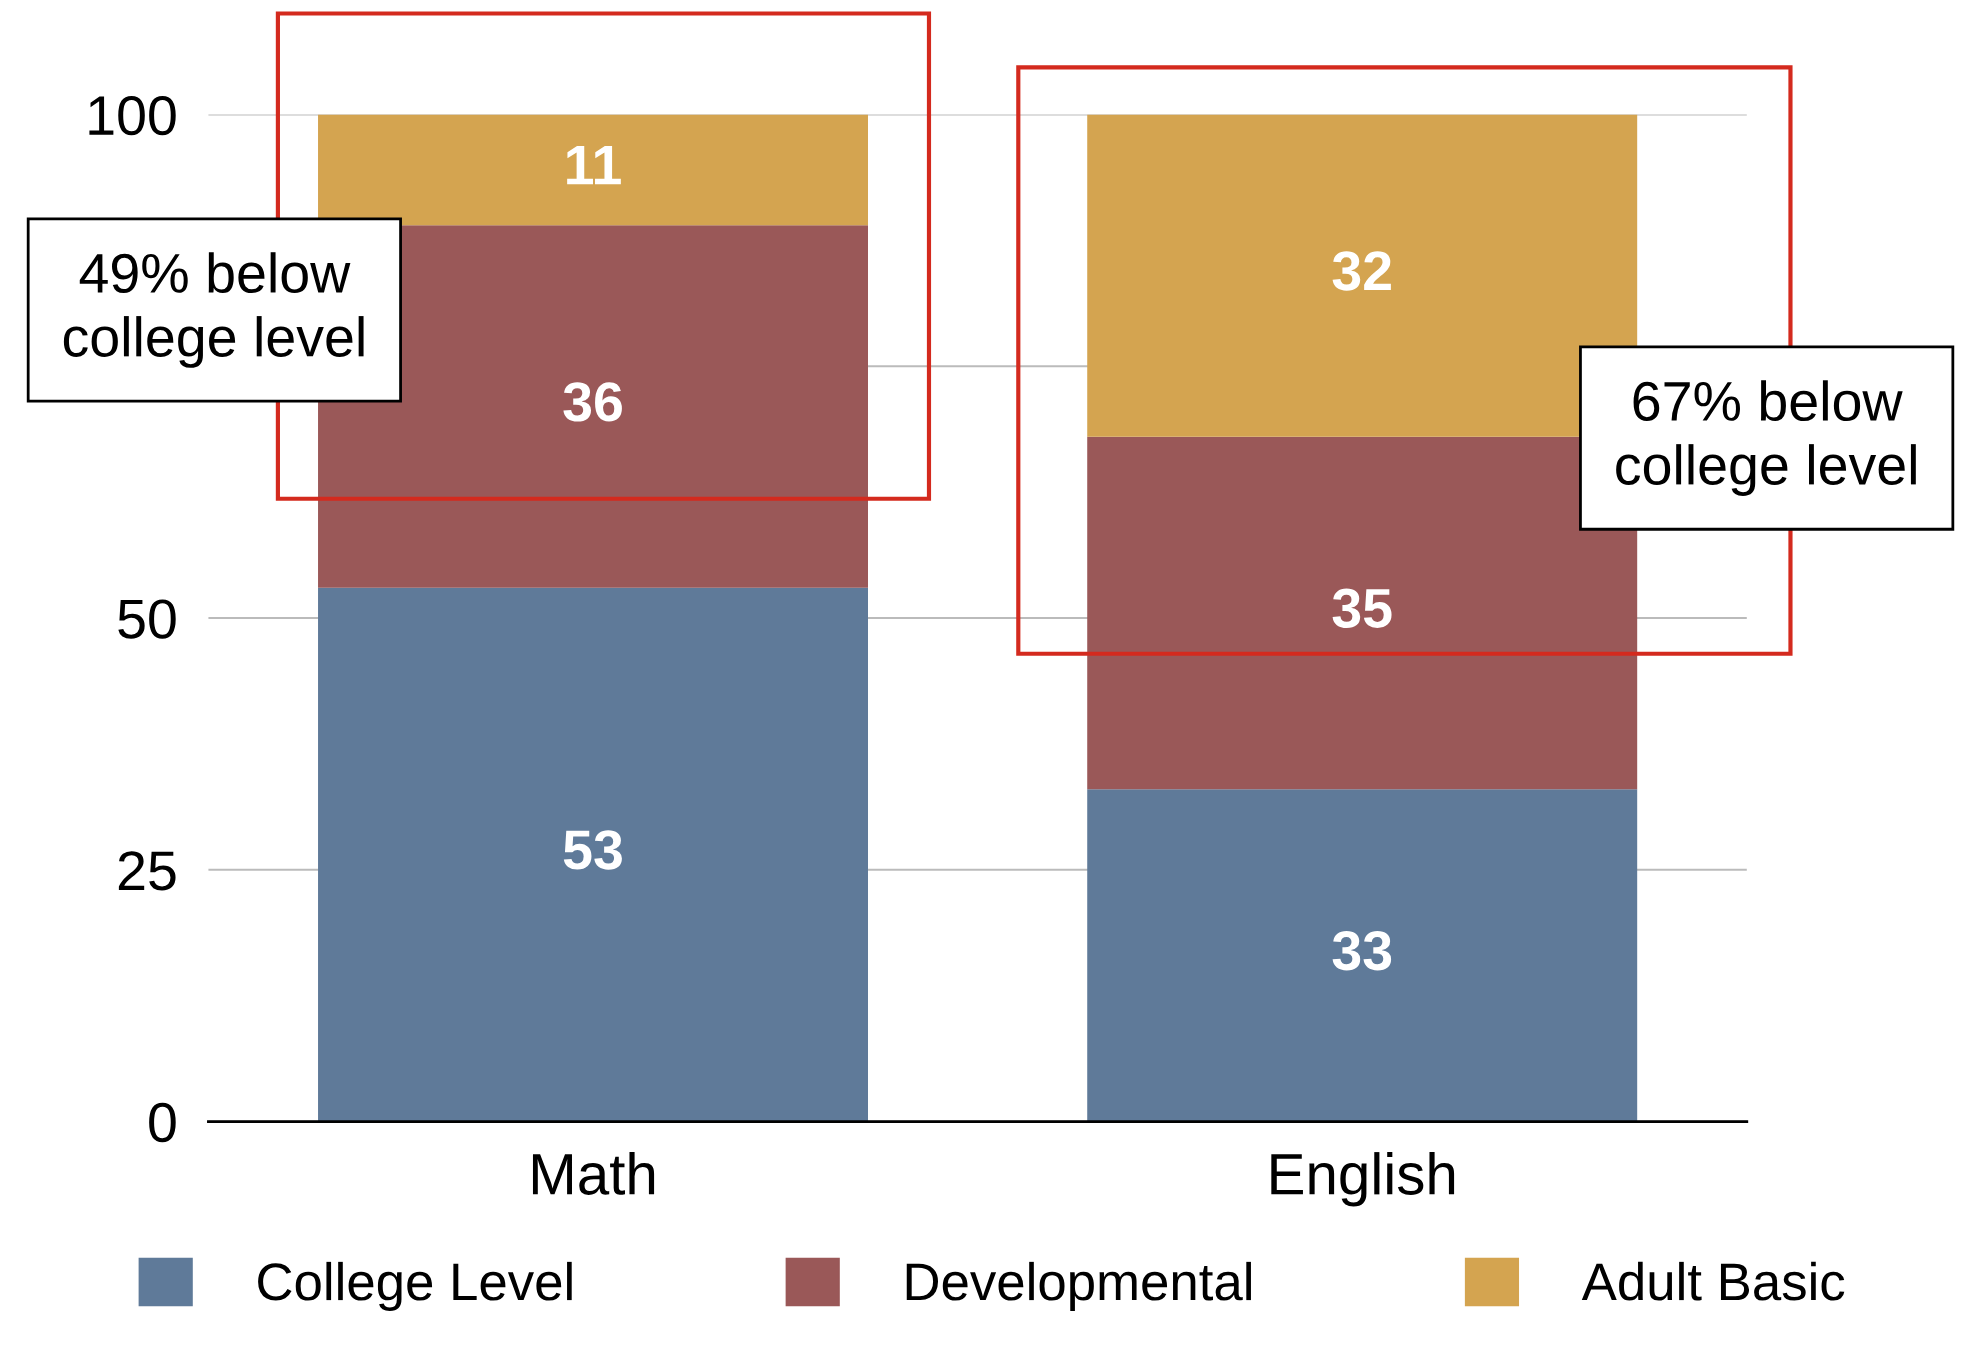 The image size is (1985, 1348). What do you see at coordinates (147, 871) in the screenshot?
I see `y-tick-label: 25` at bounding box center [147, 871].